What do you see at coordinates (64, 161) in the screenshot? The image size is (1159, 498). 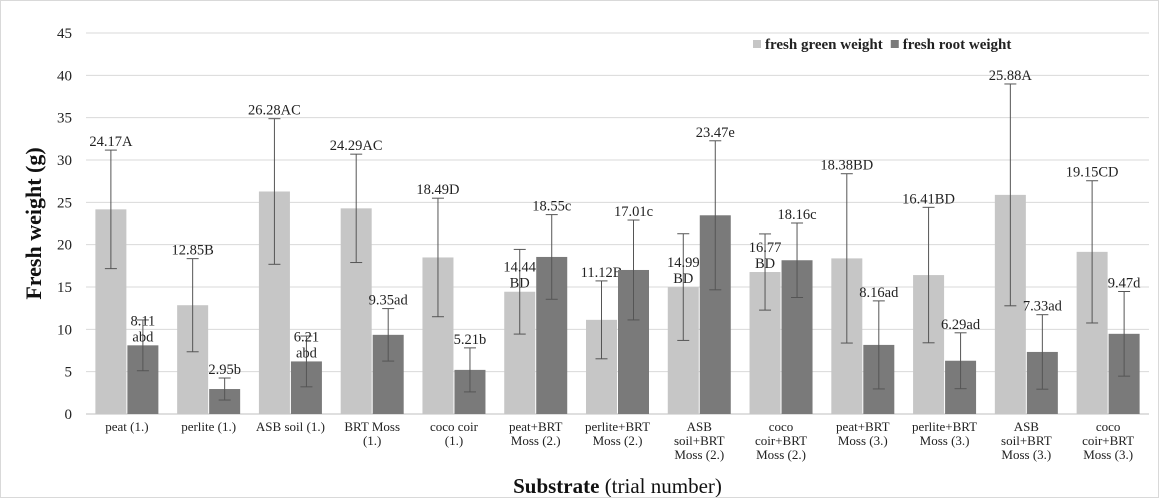 I see `y-tick-label: 30` at bounding box center [64, 161].